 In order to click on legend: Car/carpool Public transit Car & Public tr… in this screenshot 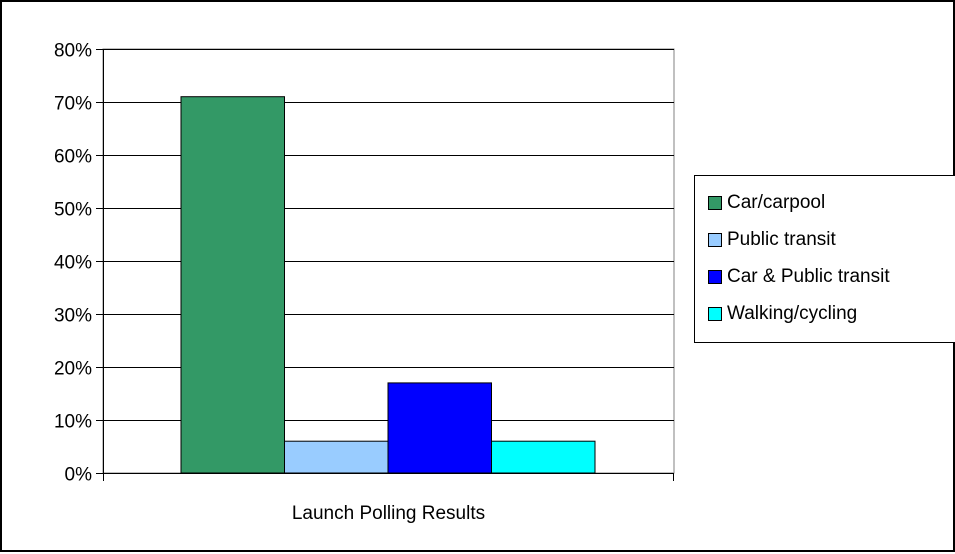, I will do `click(824, 259)`.